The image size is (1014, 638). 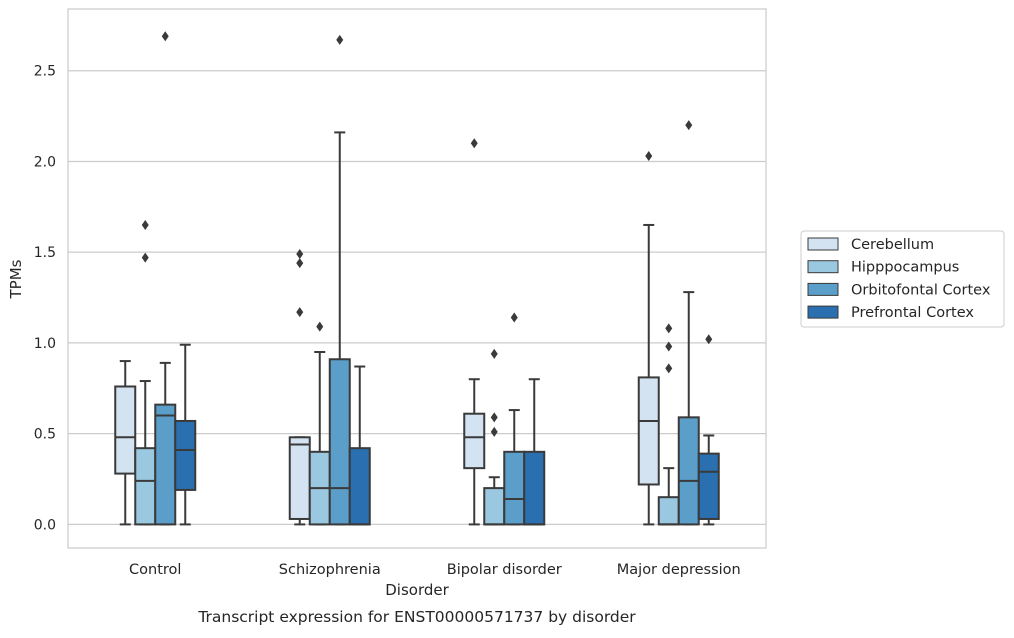 What do you see at coordinates (892, 245) in the screenshot?
I see `legend-label: Cerebellum` at bounding box center [892, 245].